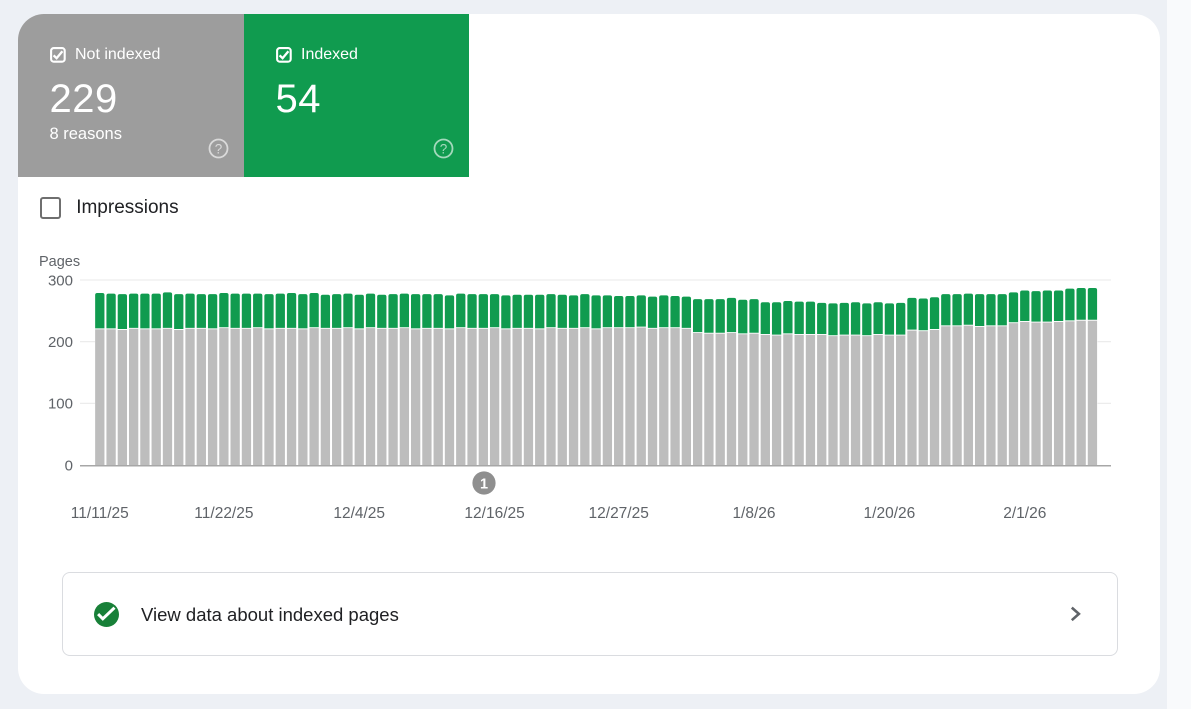 This screenshot has height=709, width=1191. What do you see at coordinates (890, 513) in the screenshot?
I see `svg-text: 1/20/26` at bounding box center [890, 513].